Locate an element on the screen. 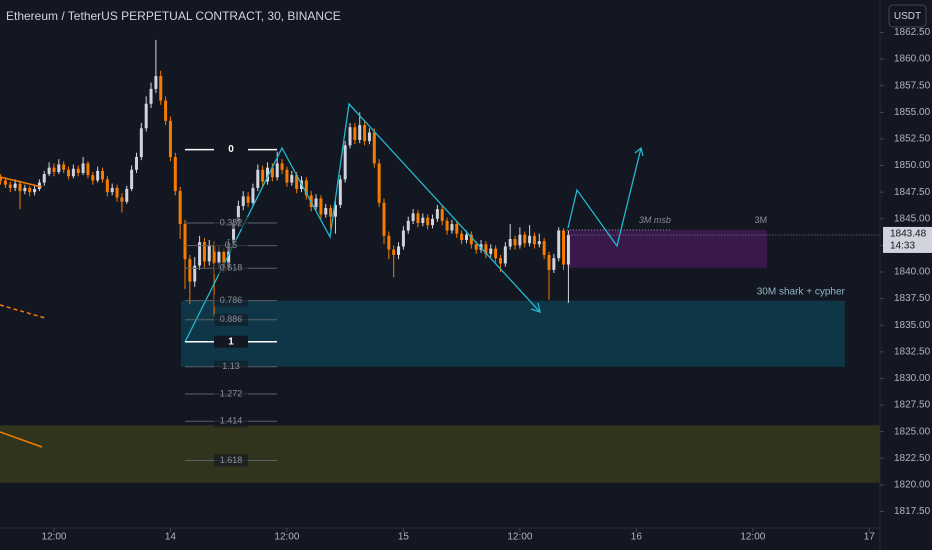 This screenshot has width=932, height=550. y-tick-label: 1862.50 is located at coordinates (912, 32).